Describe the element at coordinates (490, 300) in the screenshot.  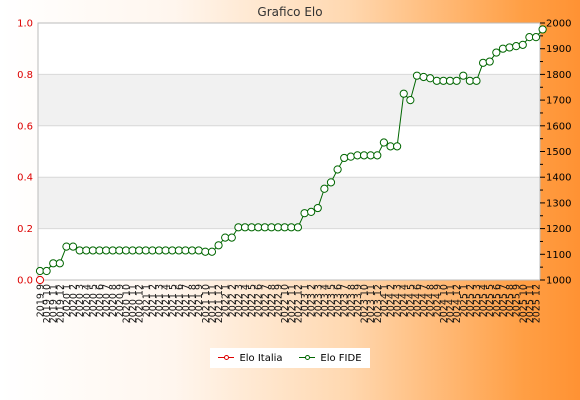
I see `x-tick-label: 2025 5` at that location.